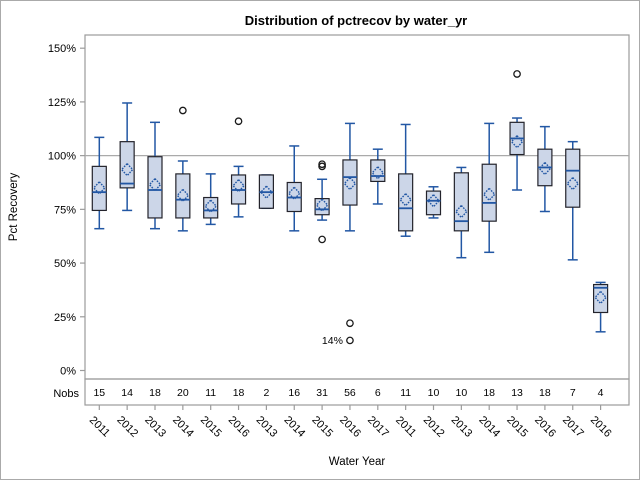 This screenshot has width=640, height=480. Describe the element at coordinates (62, 157) in the screenshot. I see `y-tick-label: 100%` at that location.